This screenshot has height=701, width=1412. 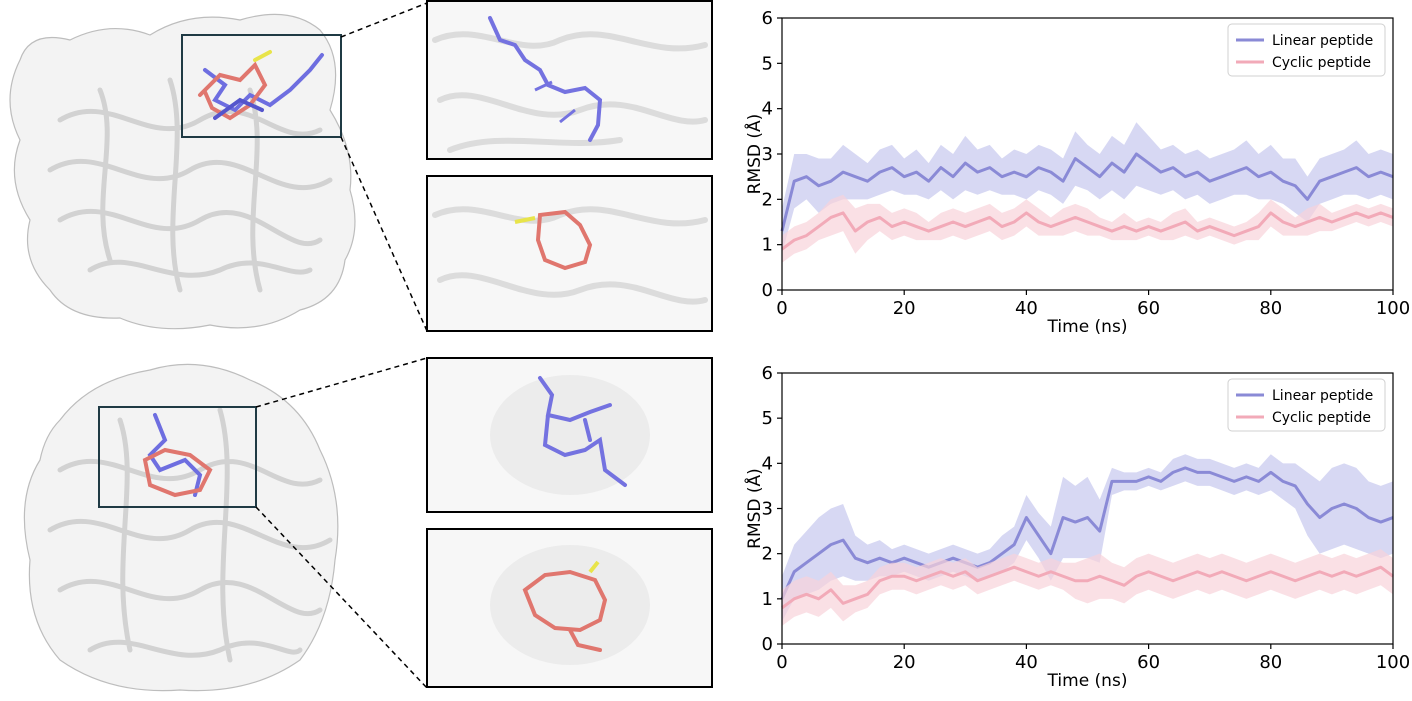 I want to click on zoom-box-top, so click(x=261, y=86).